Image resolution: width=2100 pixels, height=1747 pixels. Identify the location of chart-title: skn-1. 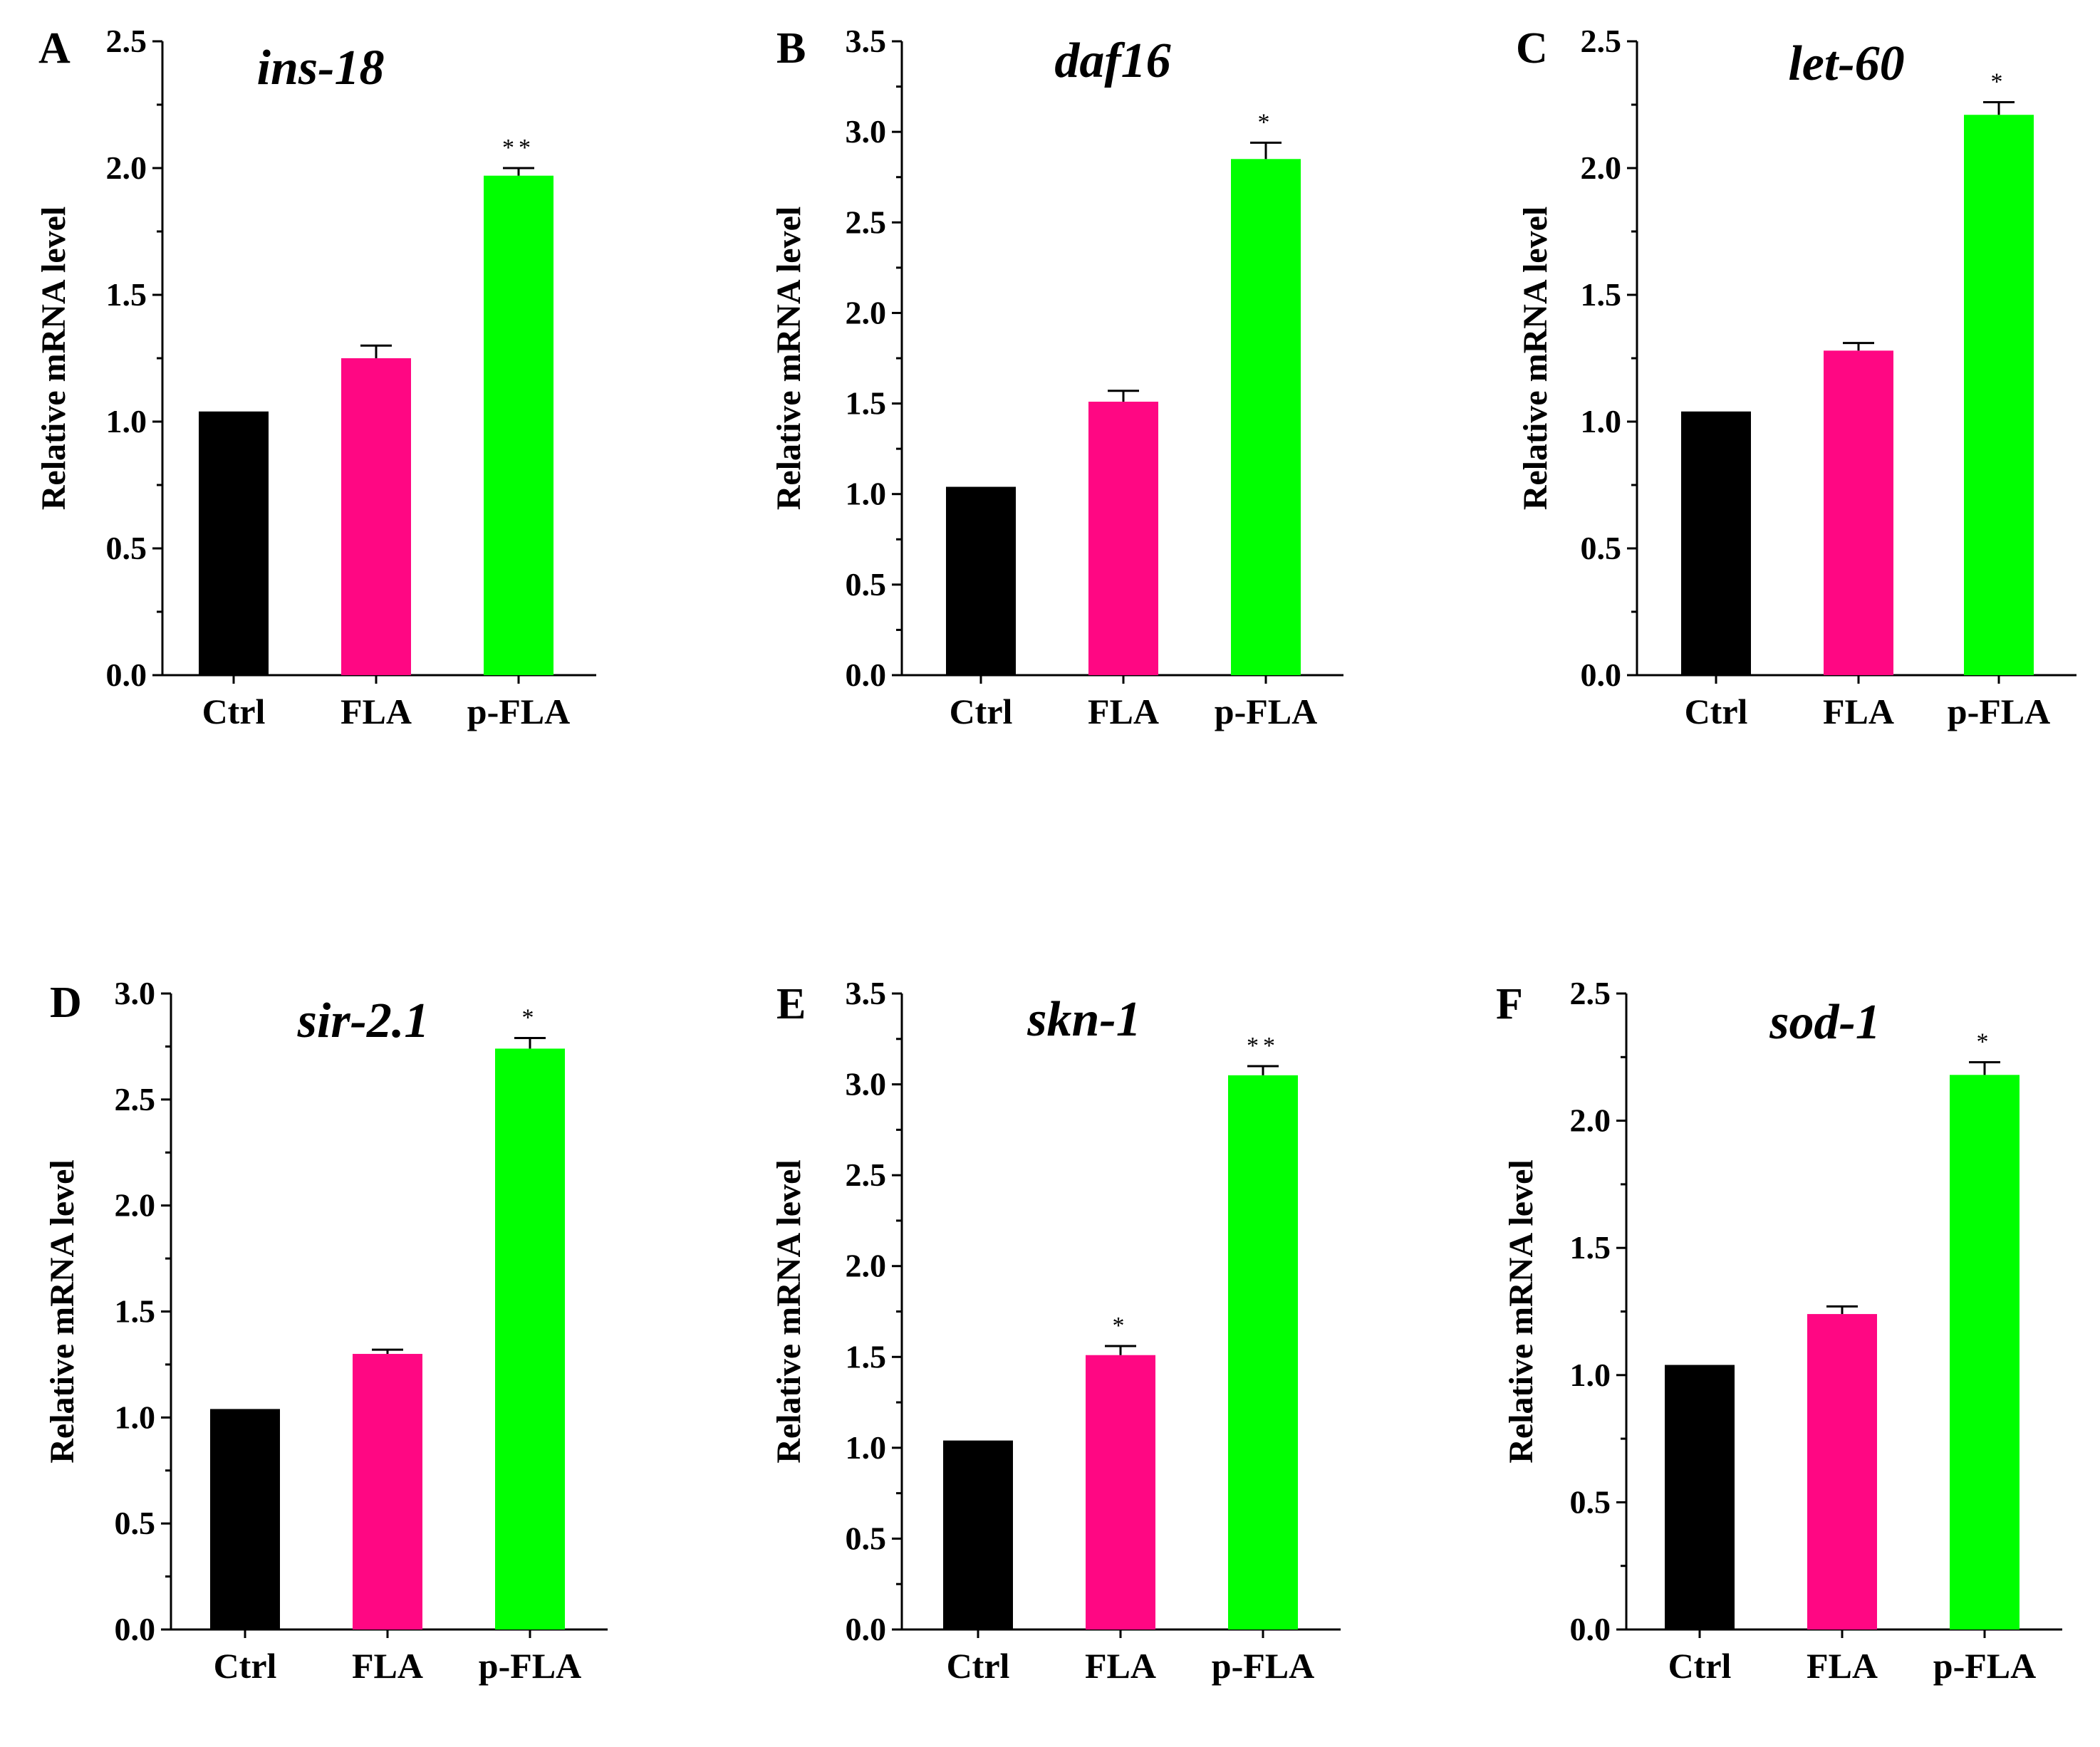
(1083, 1019).